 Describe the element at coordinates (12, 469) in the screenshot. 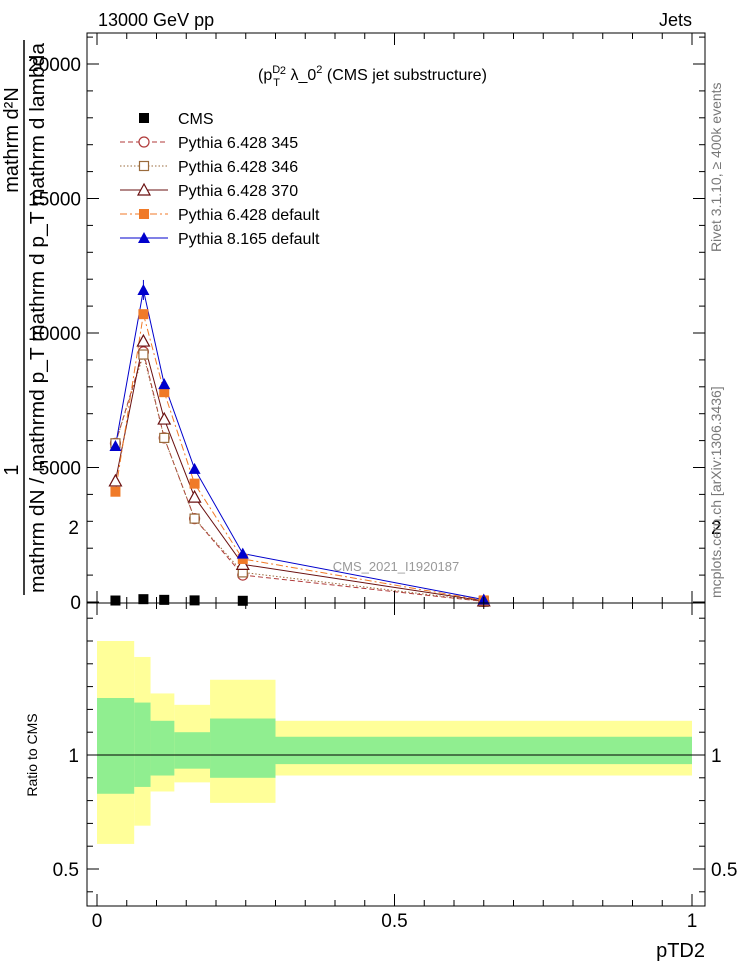

I see `y-label-line: 1` at that location.